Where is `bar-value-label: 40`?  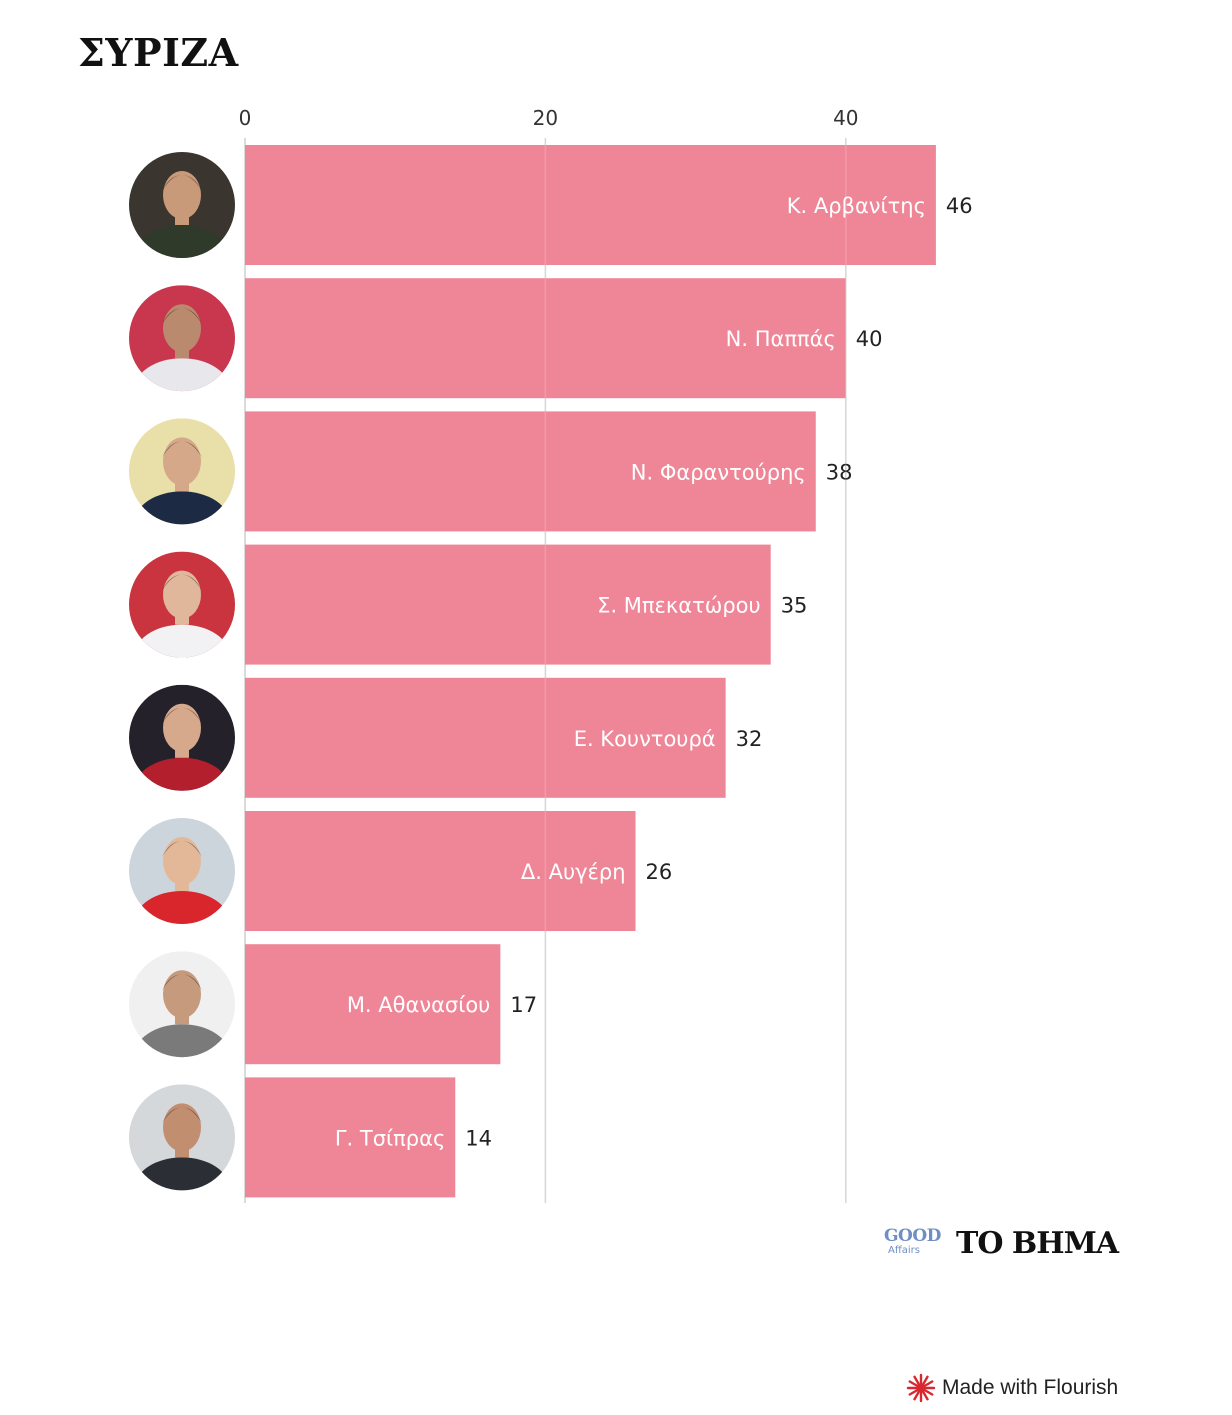 bar-value-label: 40 is located at coordinates (869, 339).